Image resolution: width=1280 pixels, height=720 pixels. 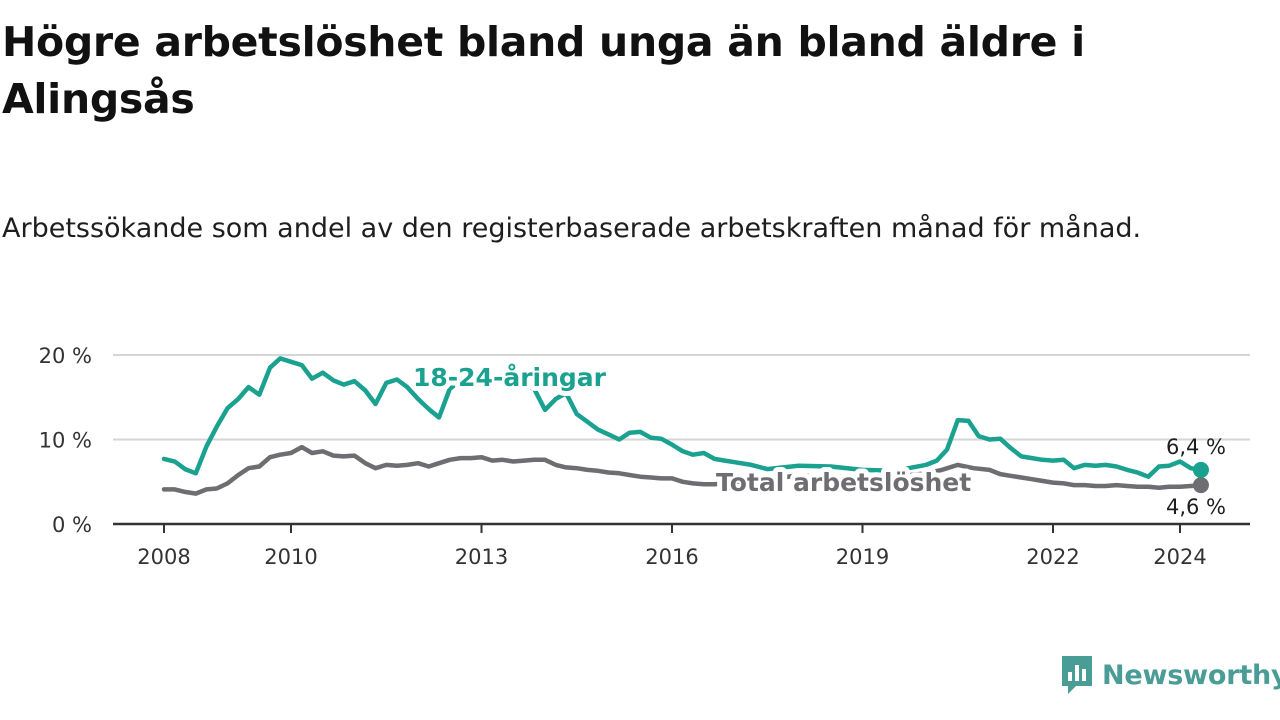 I want to click on x-tick-label: 2010, so click(x=290, y=557).